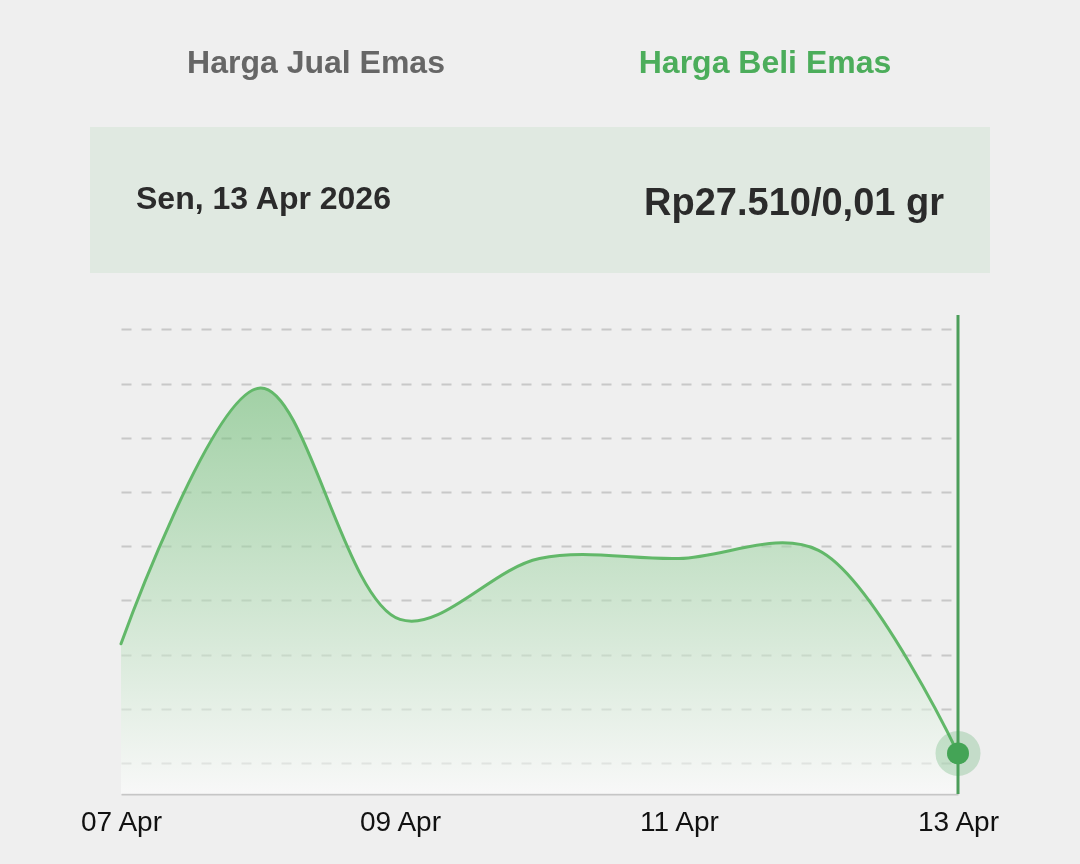  Describe the element at coordinates (679, 821) in the screenshot. I see `x-tick-label: 11 Apr` at that location.